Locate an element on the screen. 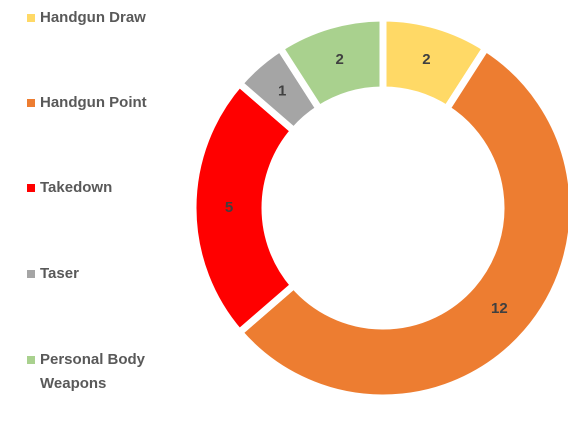 The width and height of the screenshot is (568, 422). legend-item: Taser is located at coordinates (102, 274).